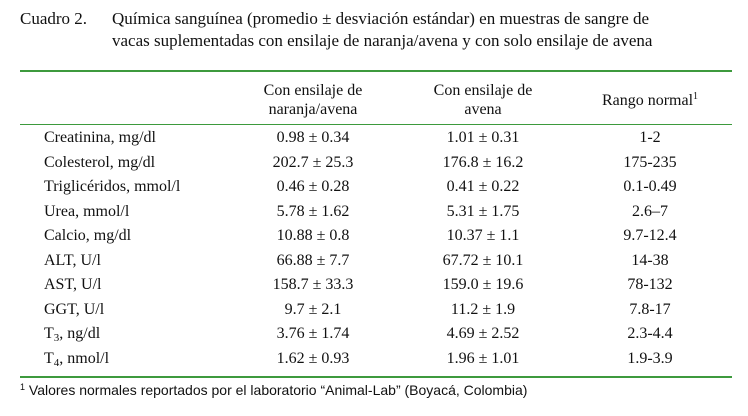  What do you see at coordinates (313, 236) in the screenshot?
I see `cell-orange-oat: 10.88 ± 0.8` at bounding box center [313, 236].